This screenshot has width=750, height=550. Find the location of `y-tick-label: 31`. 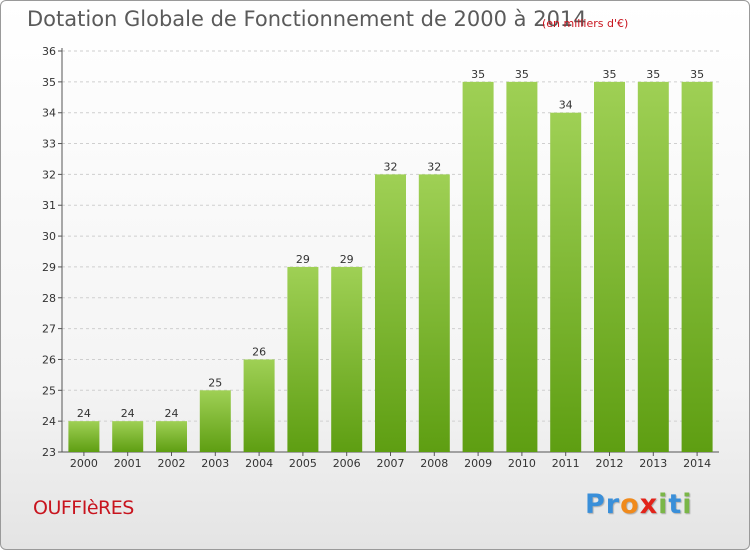

y-tick-label: 31 is located at coordinates (49, 205).